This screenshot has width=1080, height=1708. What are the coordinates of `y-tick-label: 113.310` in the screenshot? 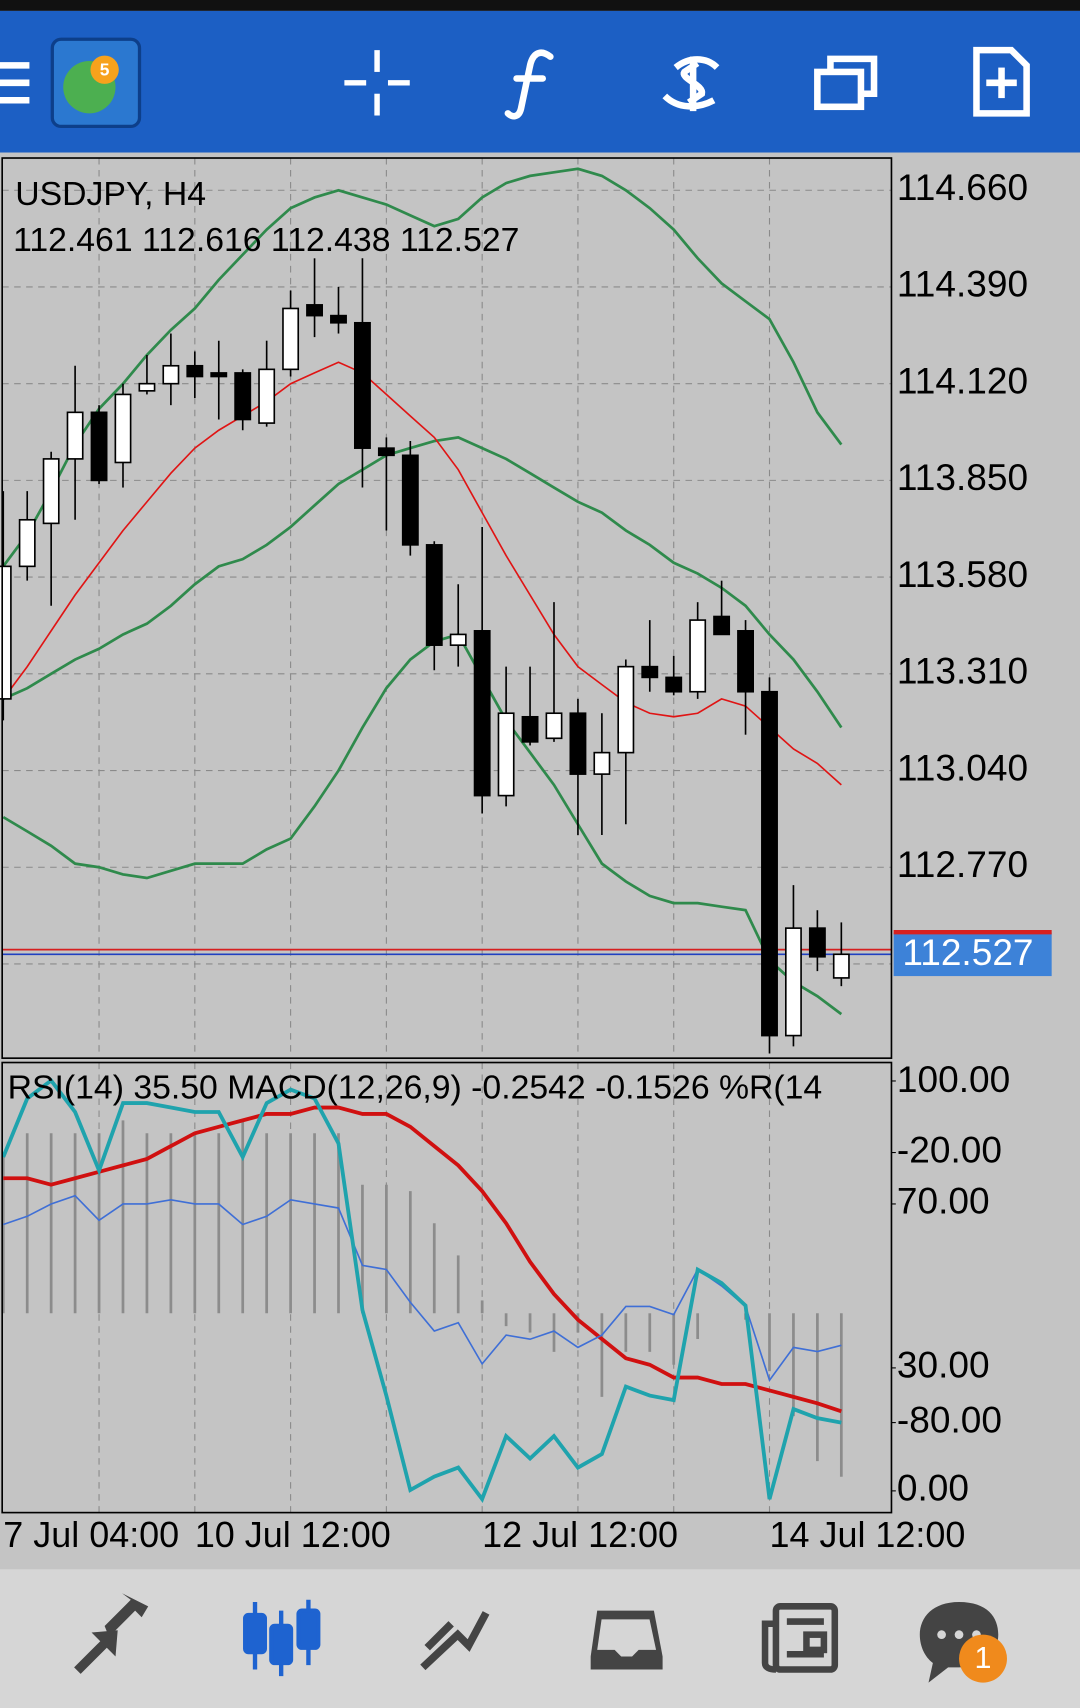 It's located at (962, 671).